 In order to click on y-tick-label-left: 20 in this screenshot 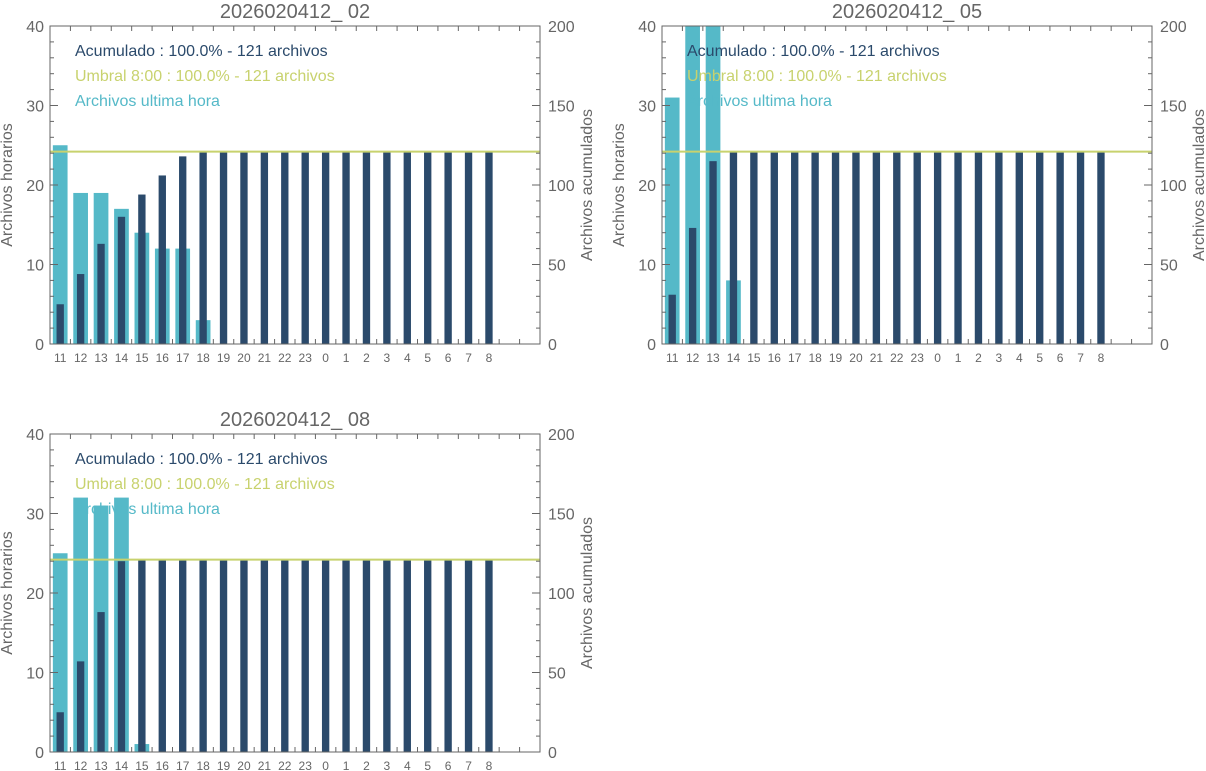, I will do `click(35, 186)`.